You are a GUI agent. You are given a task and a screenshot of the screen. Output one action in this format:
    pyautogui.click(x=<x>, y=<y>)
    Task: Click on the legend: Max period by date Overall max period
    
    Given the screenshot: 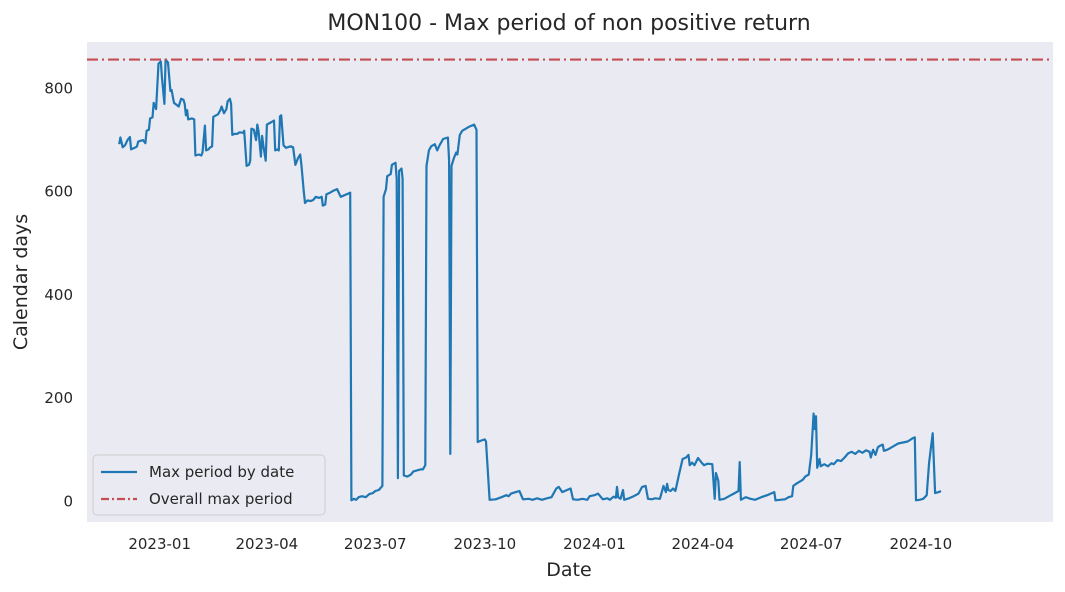 What is the action you would take?
    pyautogui.click(x=209, y=485)
    